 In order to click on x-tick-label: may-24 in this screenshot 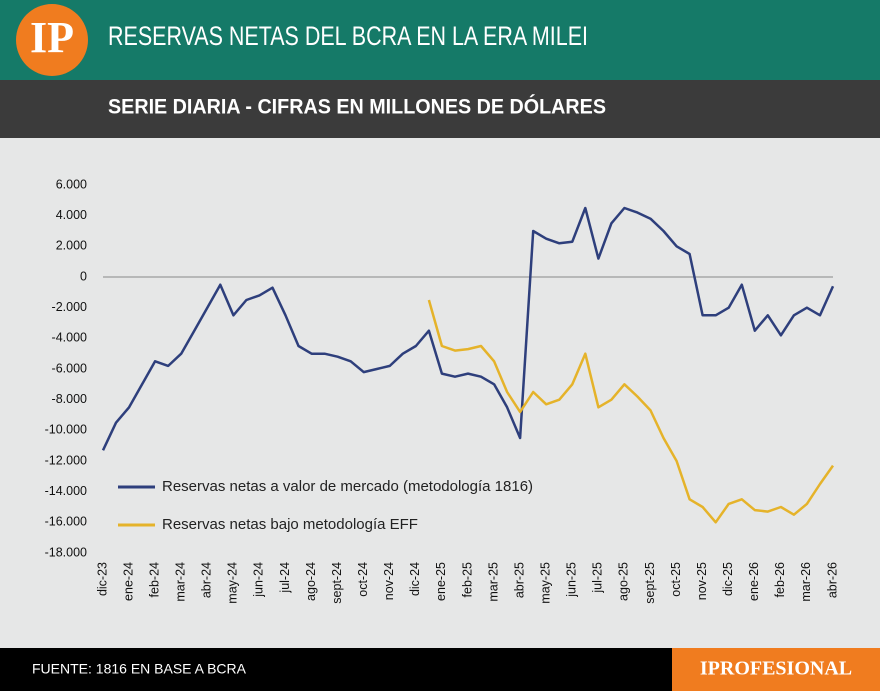, I will do `click(233, 583)`.